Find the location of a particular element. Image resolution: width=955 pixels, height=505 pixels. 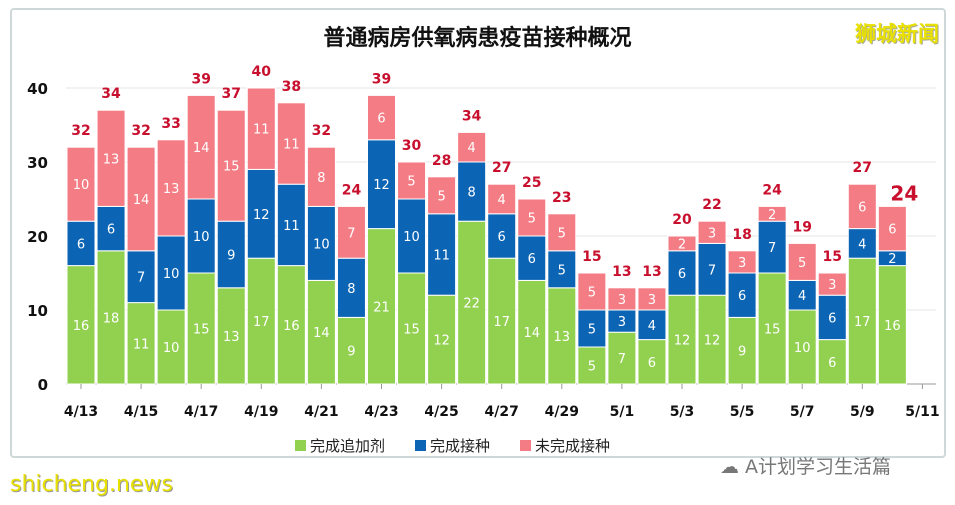

data-label: 15 is located at coordinates (411, 330).